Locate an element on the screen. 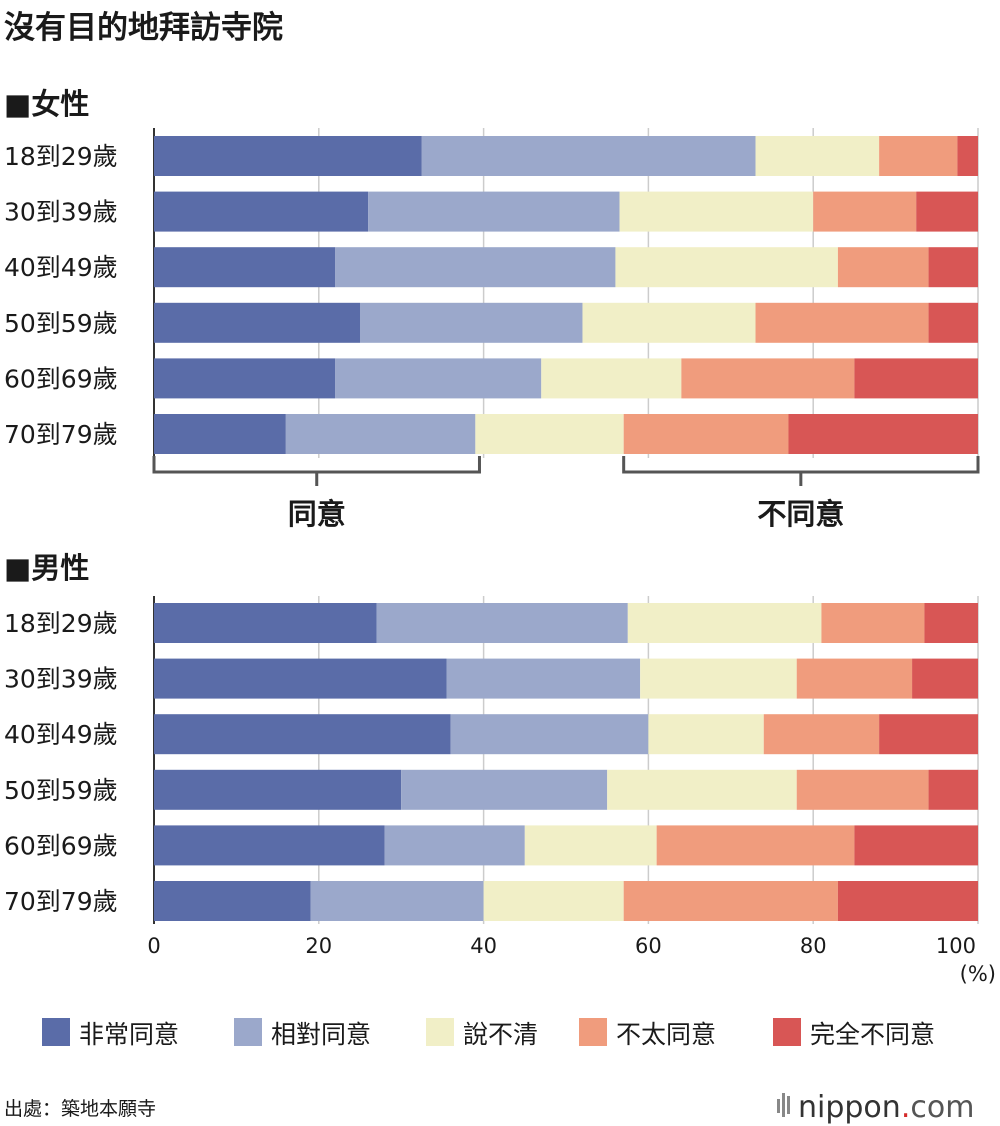 Image resolution: width=1000 pixels, height=1126 pixels. nippon-logo is located at coordinates (783, 1105).